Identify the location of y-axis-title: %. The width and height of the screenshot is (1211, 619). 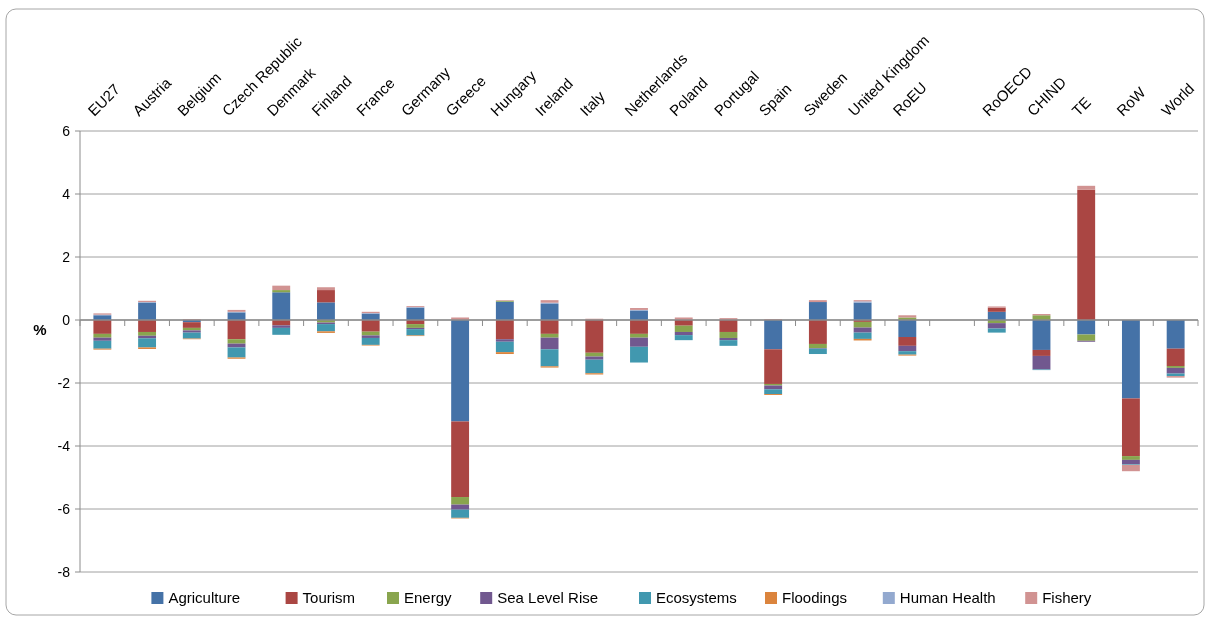
(40, 330).